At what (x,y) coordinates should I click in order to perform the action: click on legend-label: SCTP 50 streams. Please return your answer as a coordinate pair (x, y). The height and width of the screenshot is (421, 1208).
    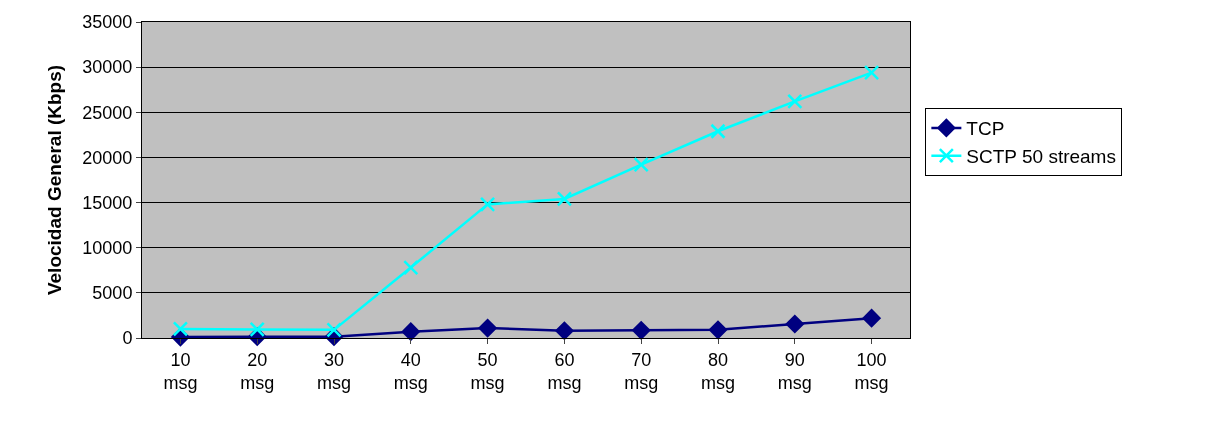
    Looking at the image, I should click on (1041, 157).